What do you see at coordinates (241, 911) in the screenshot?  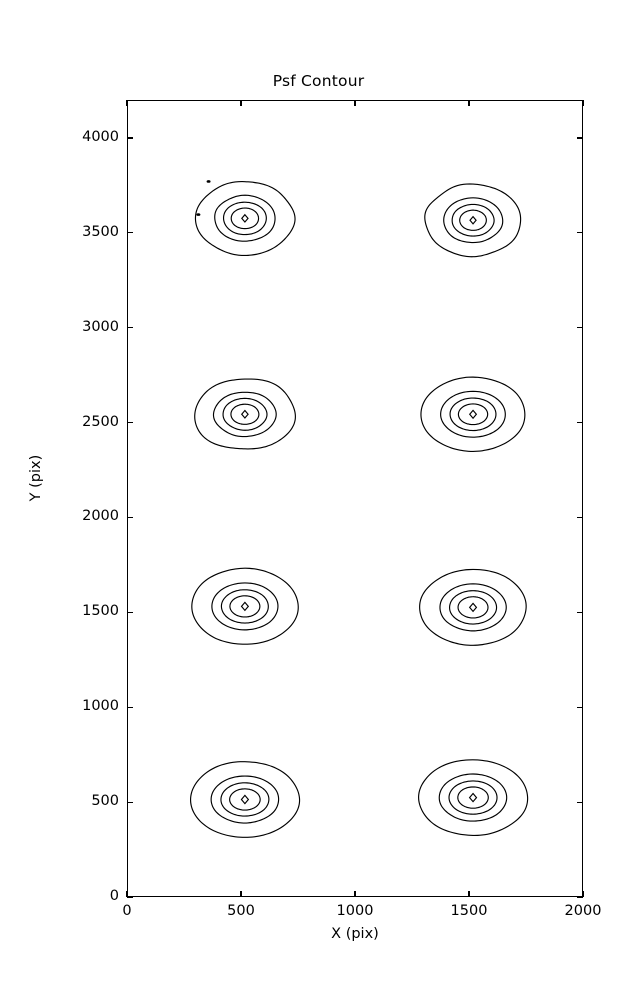 I see `x-tick-label: 500` at bounding box center [241, 911].